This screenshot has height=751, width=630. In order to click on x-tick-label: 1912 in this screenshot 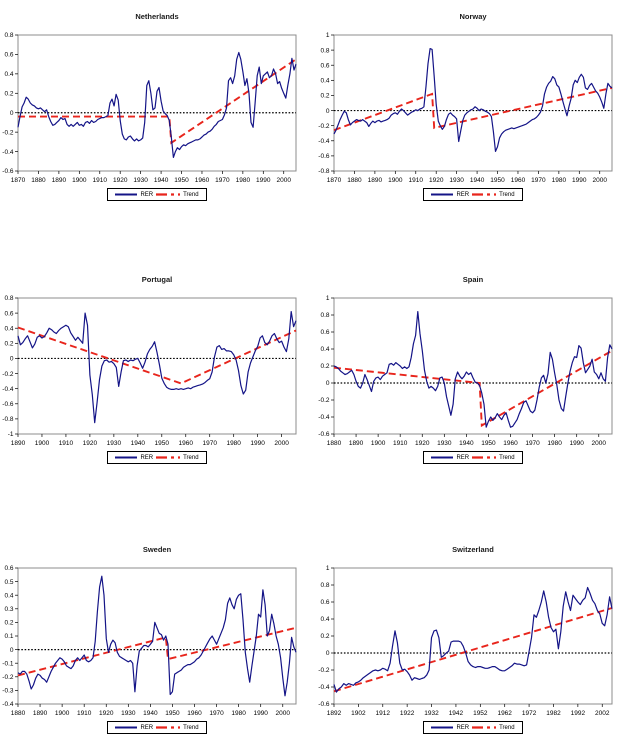, I will do `click(383, 713)`.